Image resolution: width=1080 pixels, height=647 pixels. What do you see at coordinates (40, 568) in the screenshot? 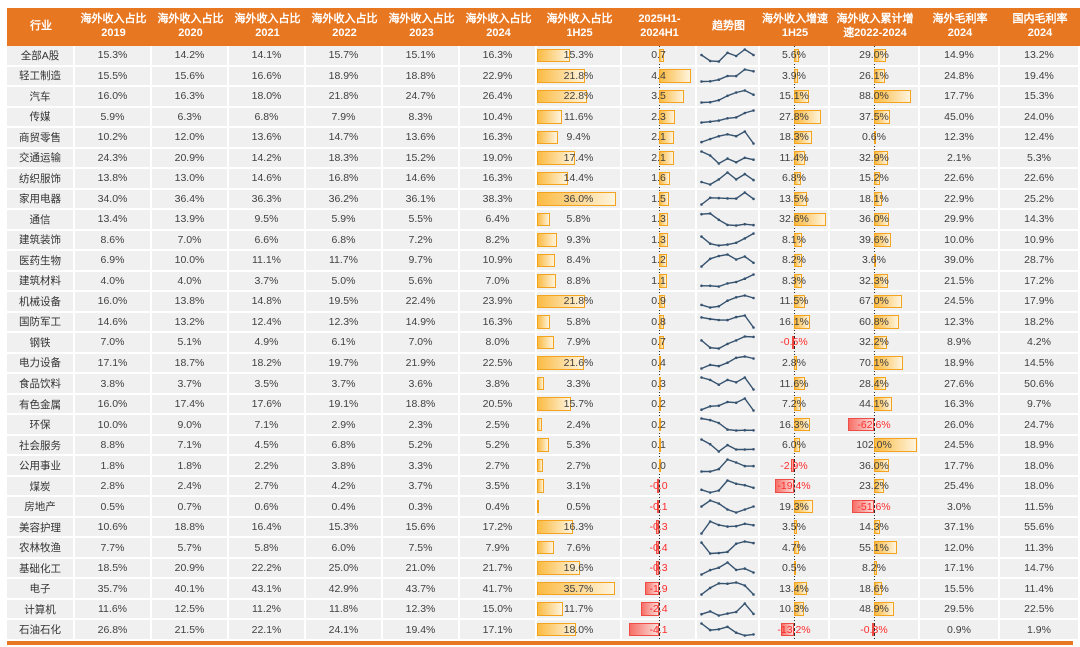
I see `cell-value: 基础化工` at bounding box center [40, 568].